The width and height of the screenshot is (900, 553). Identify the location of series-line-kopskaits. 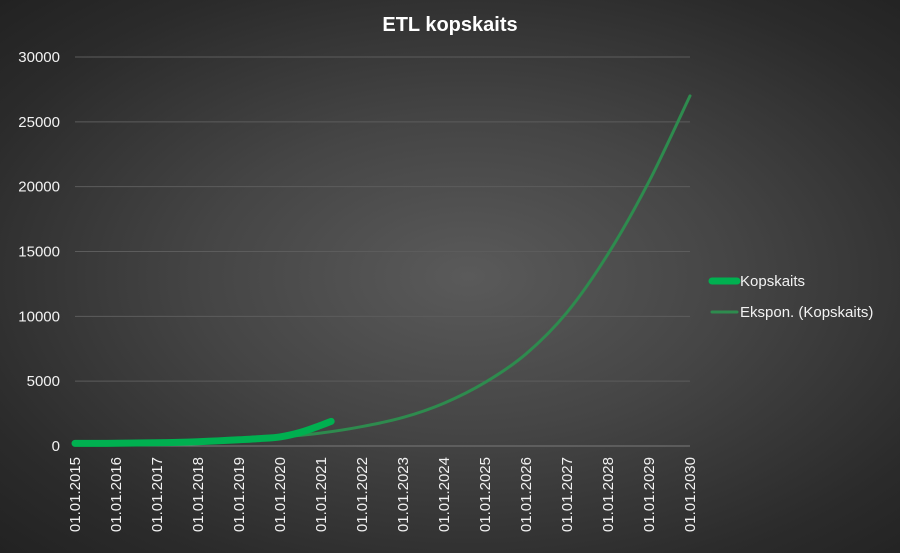
(203, 432).